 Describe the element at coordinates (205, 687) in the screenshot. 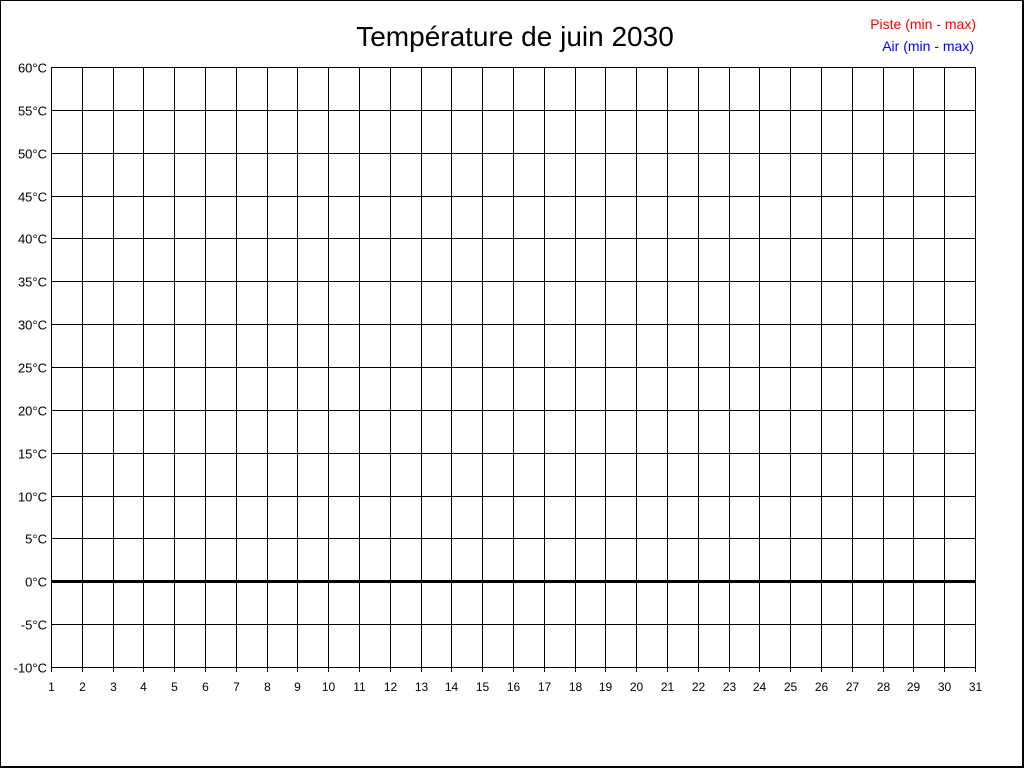

I see `x-tick-label: 6` at that location.